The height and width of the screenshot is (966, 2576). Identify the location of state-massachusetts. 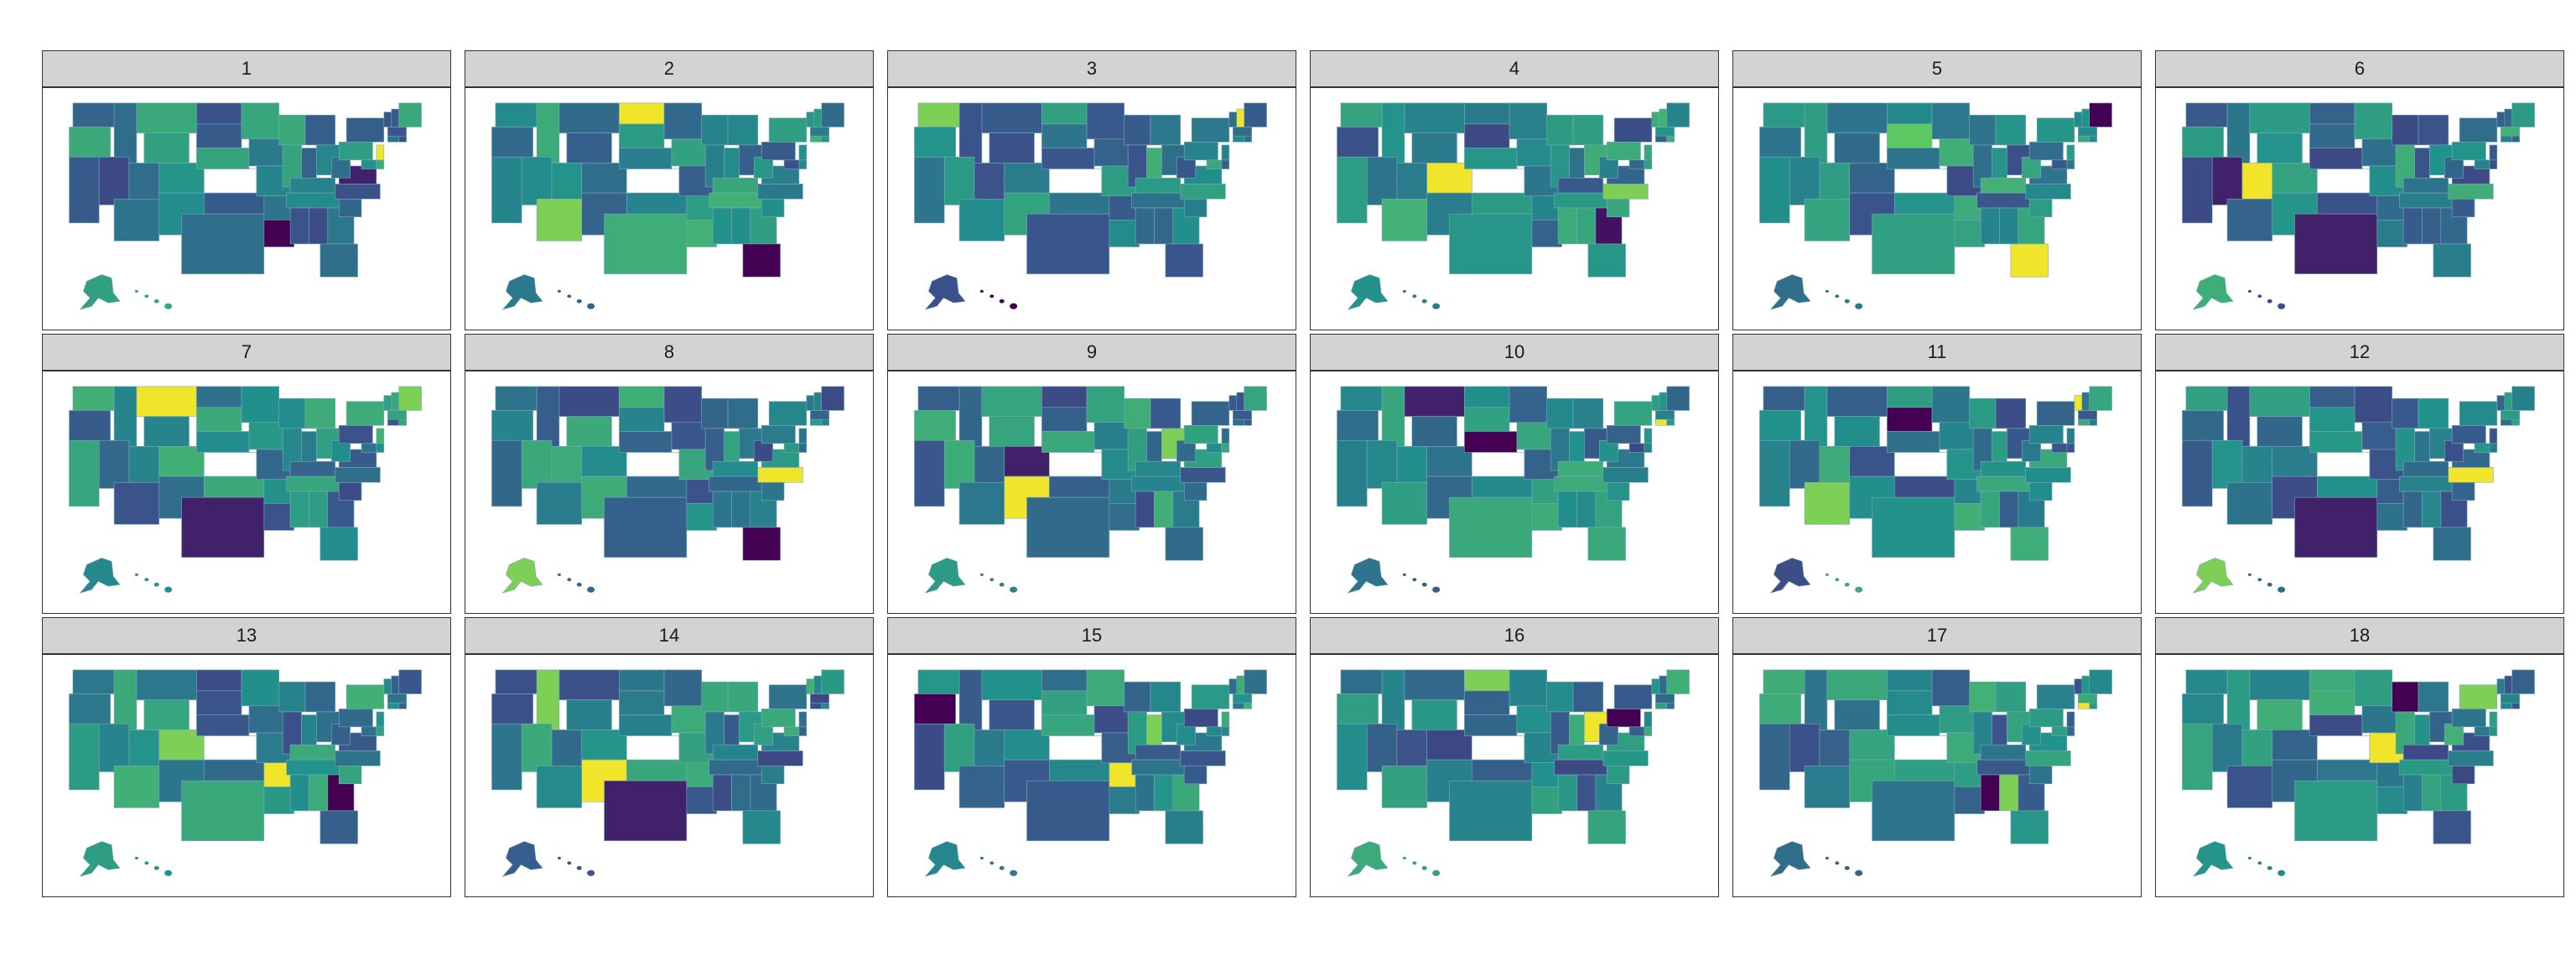
(2087, 415).